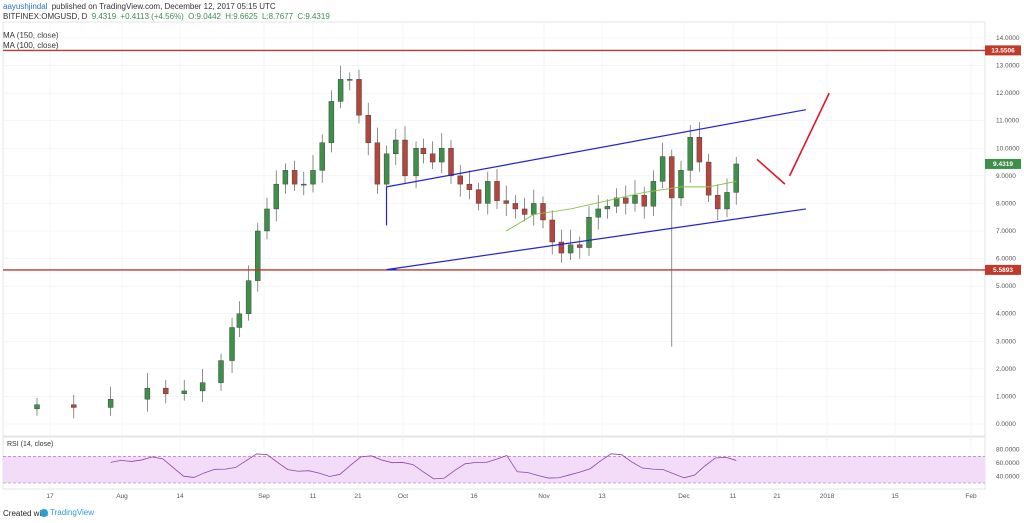 The height and width of the screenshot is (523, 1024). Describe the element at coordinates (25, 6) in the screenshot. I see `author-link: aayushjindal` at that location.